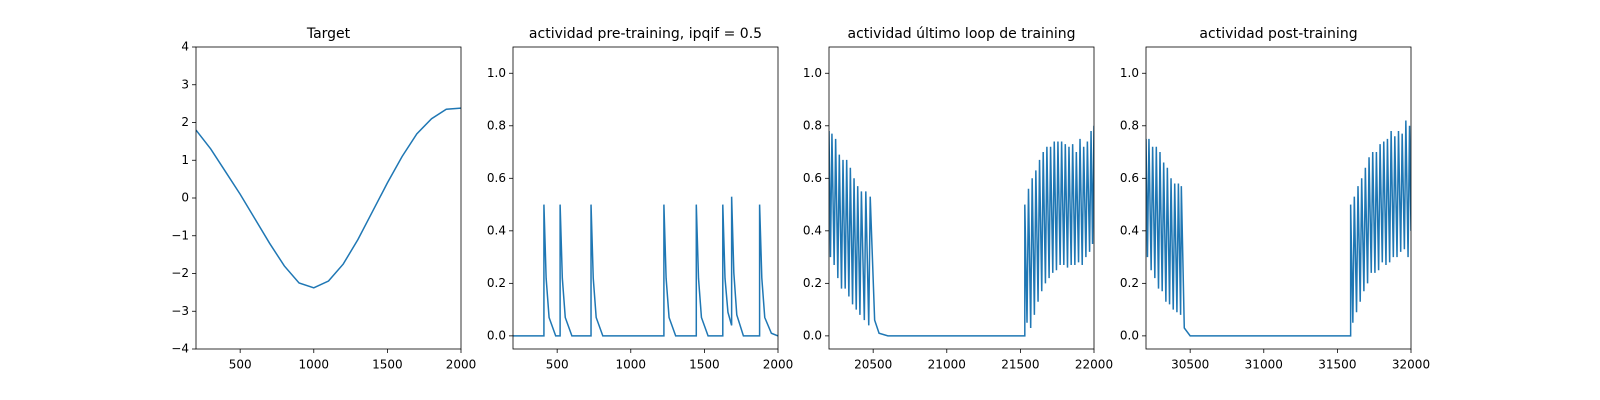  What do you see at coordinates (185, 47) in the screenshot?
I see `y-tick-label: 4` at bounding box center [185, 47].